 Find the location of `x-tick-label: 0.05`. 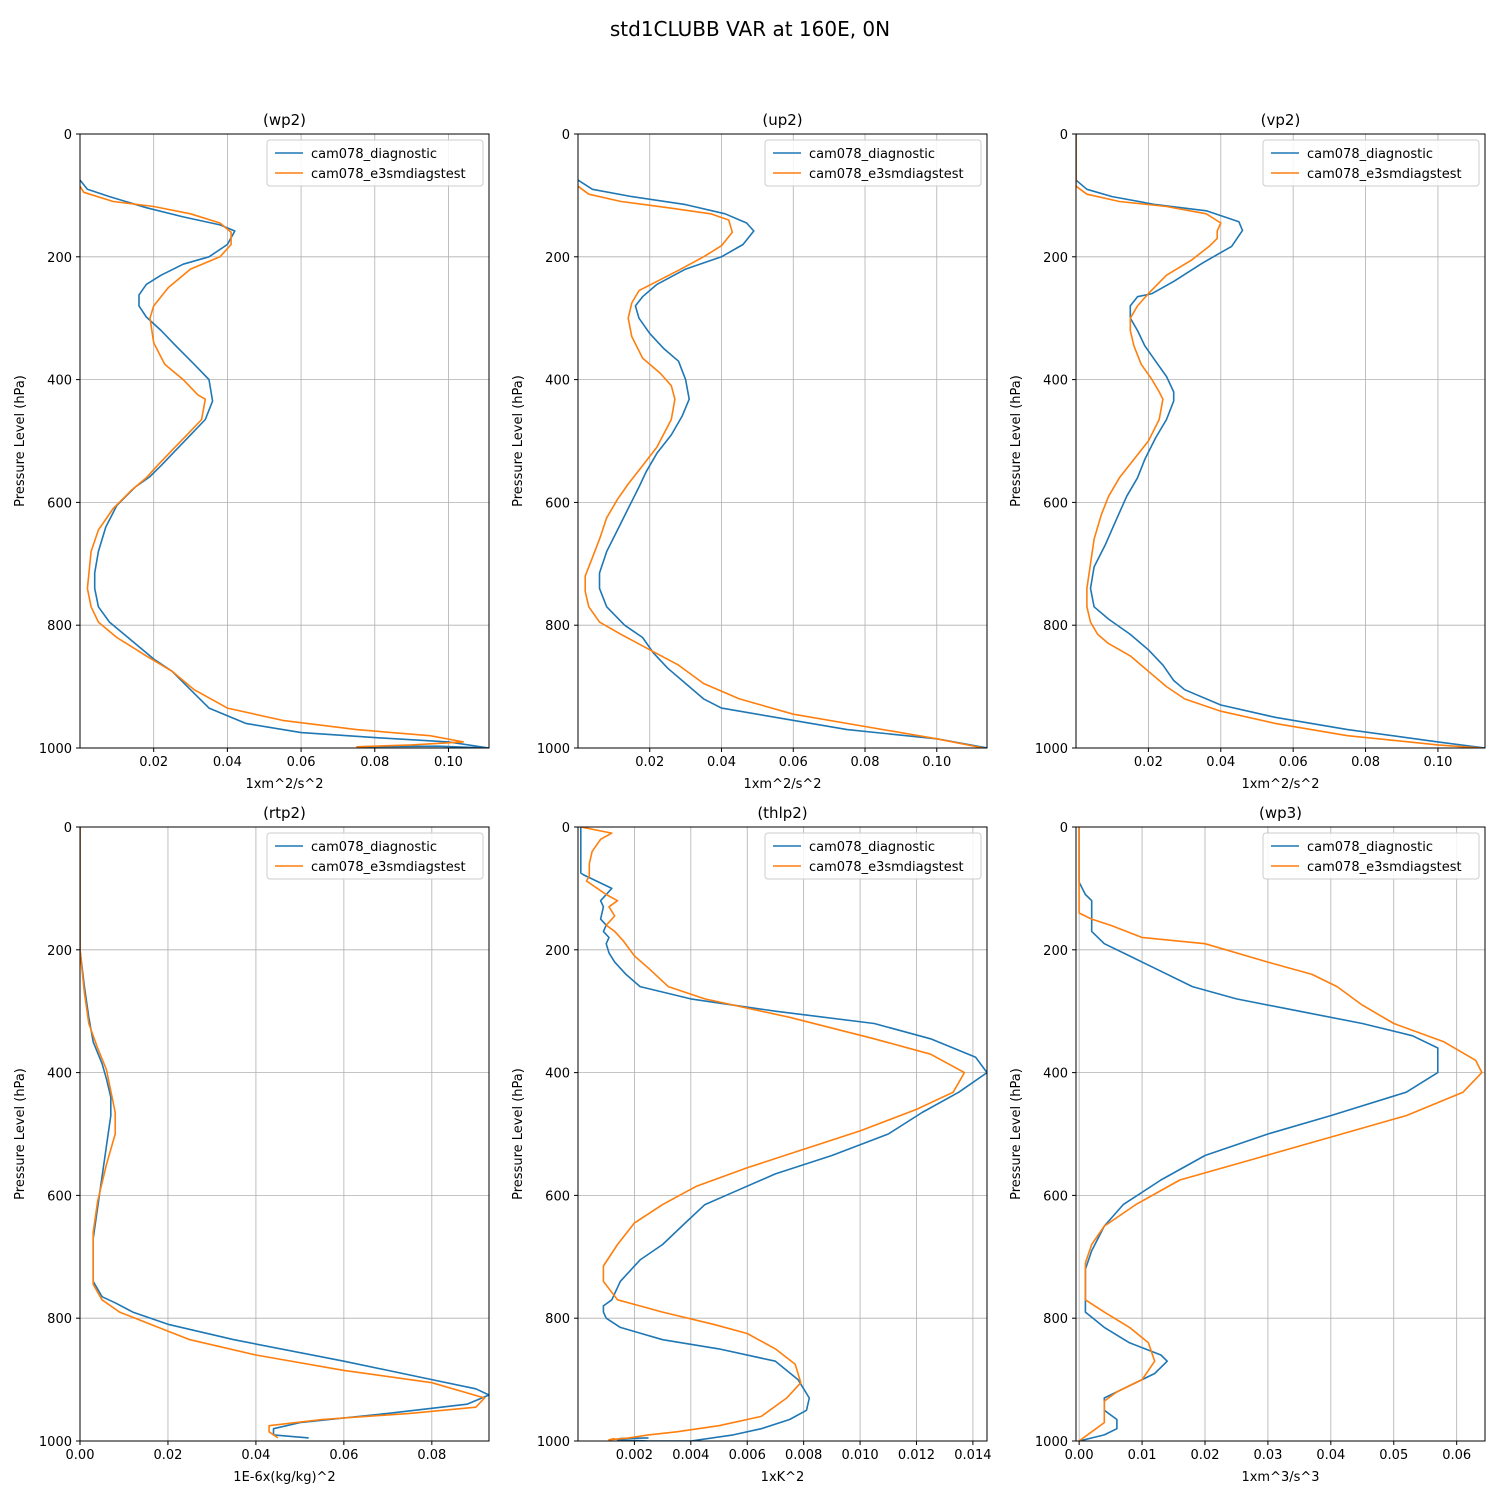

x-tick-label: 0.05 is located at coordinates (1393, 1455).